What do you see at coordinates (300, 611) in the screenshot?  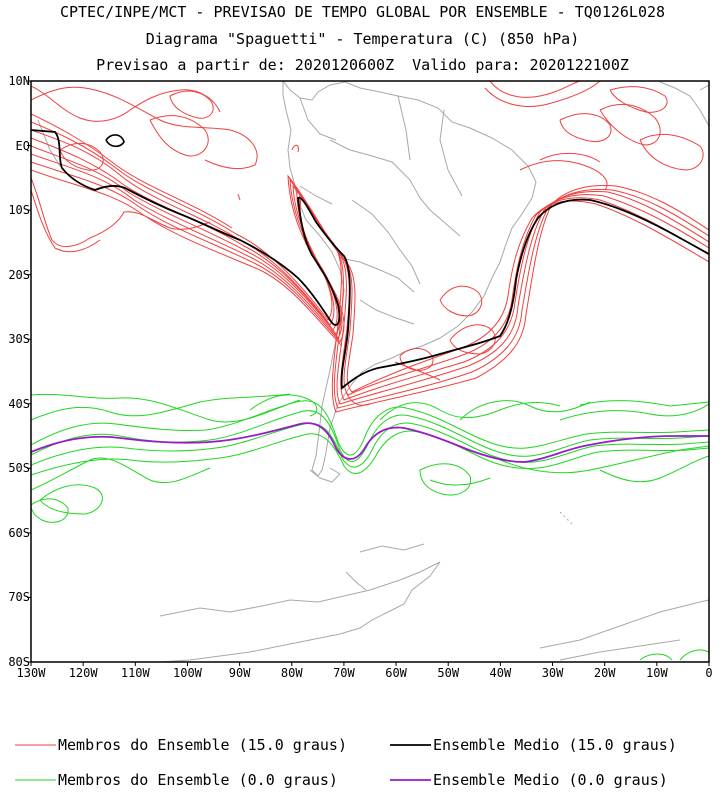 I see `antarctica-outline` at bounding box center [300, 611].